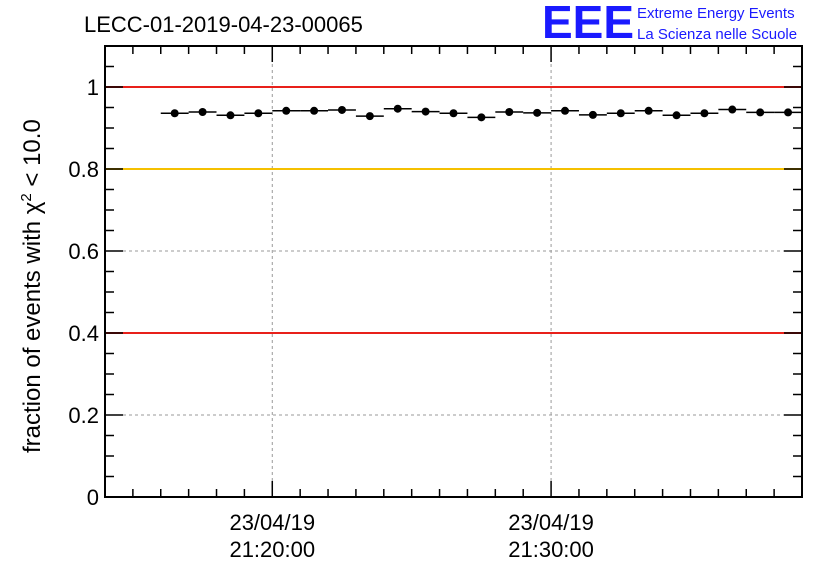 The image size is (836, 572). I want to click on data-points, so click(481, 113).